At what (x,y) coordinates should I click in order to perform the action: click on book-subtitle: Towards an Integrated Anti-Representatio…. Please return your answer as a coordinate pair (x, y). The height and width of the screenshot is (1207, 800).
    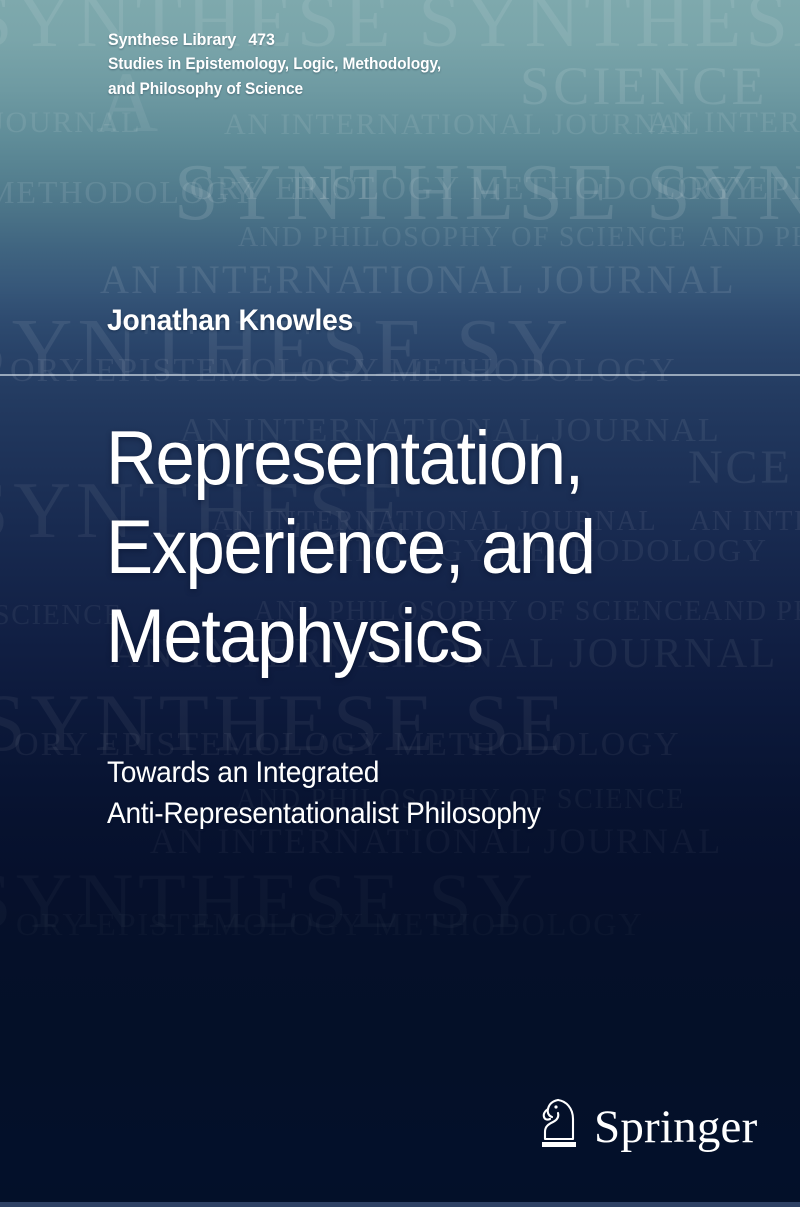
    Looking at the image, I should click on (417, 793).